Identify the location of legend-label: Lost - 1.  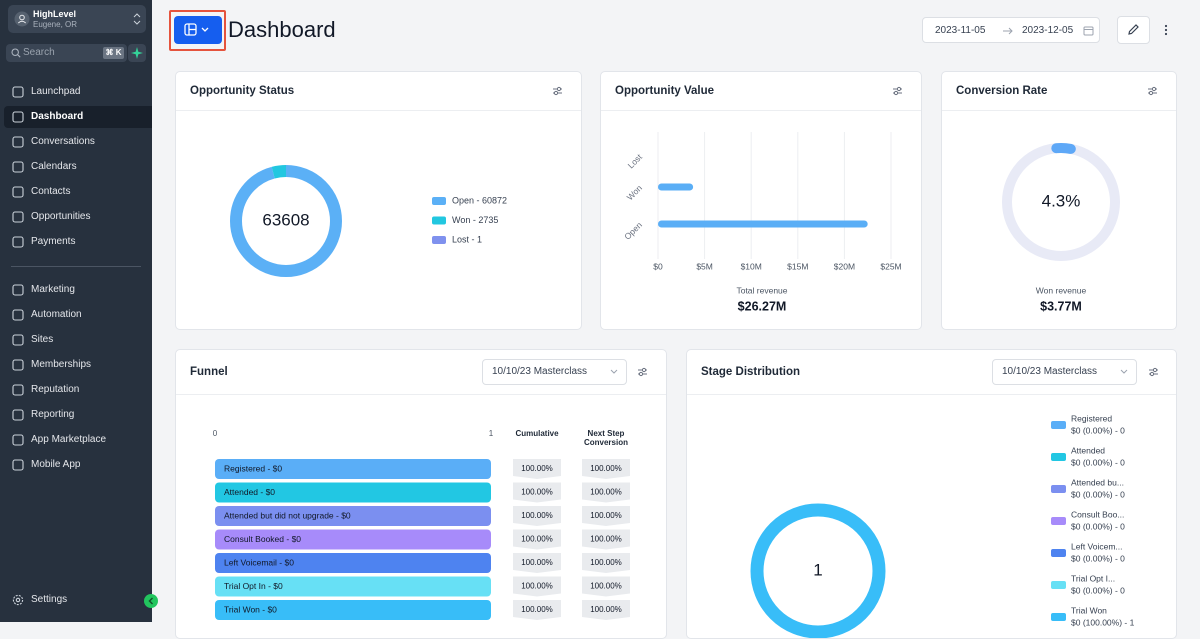
(467, 239).